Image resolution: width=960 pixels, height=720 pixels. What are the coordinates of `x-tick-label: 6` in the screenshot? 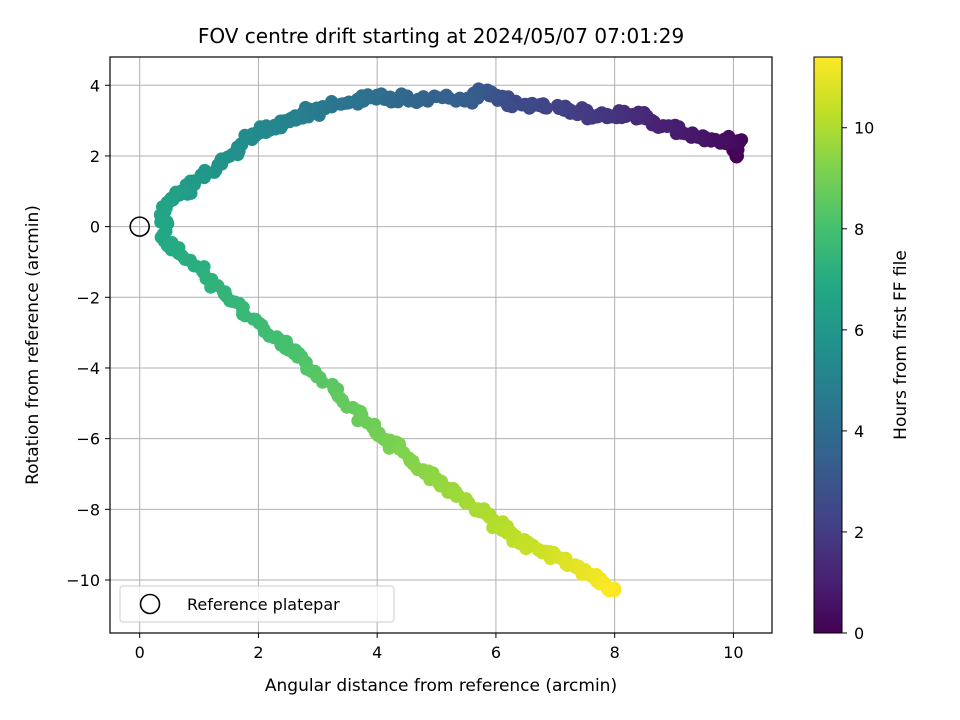 It's located at (496, 652).